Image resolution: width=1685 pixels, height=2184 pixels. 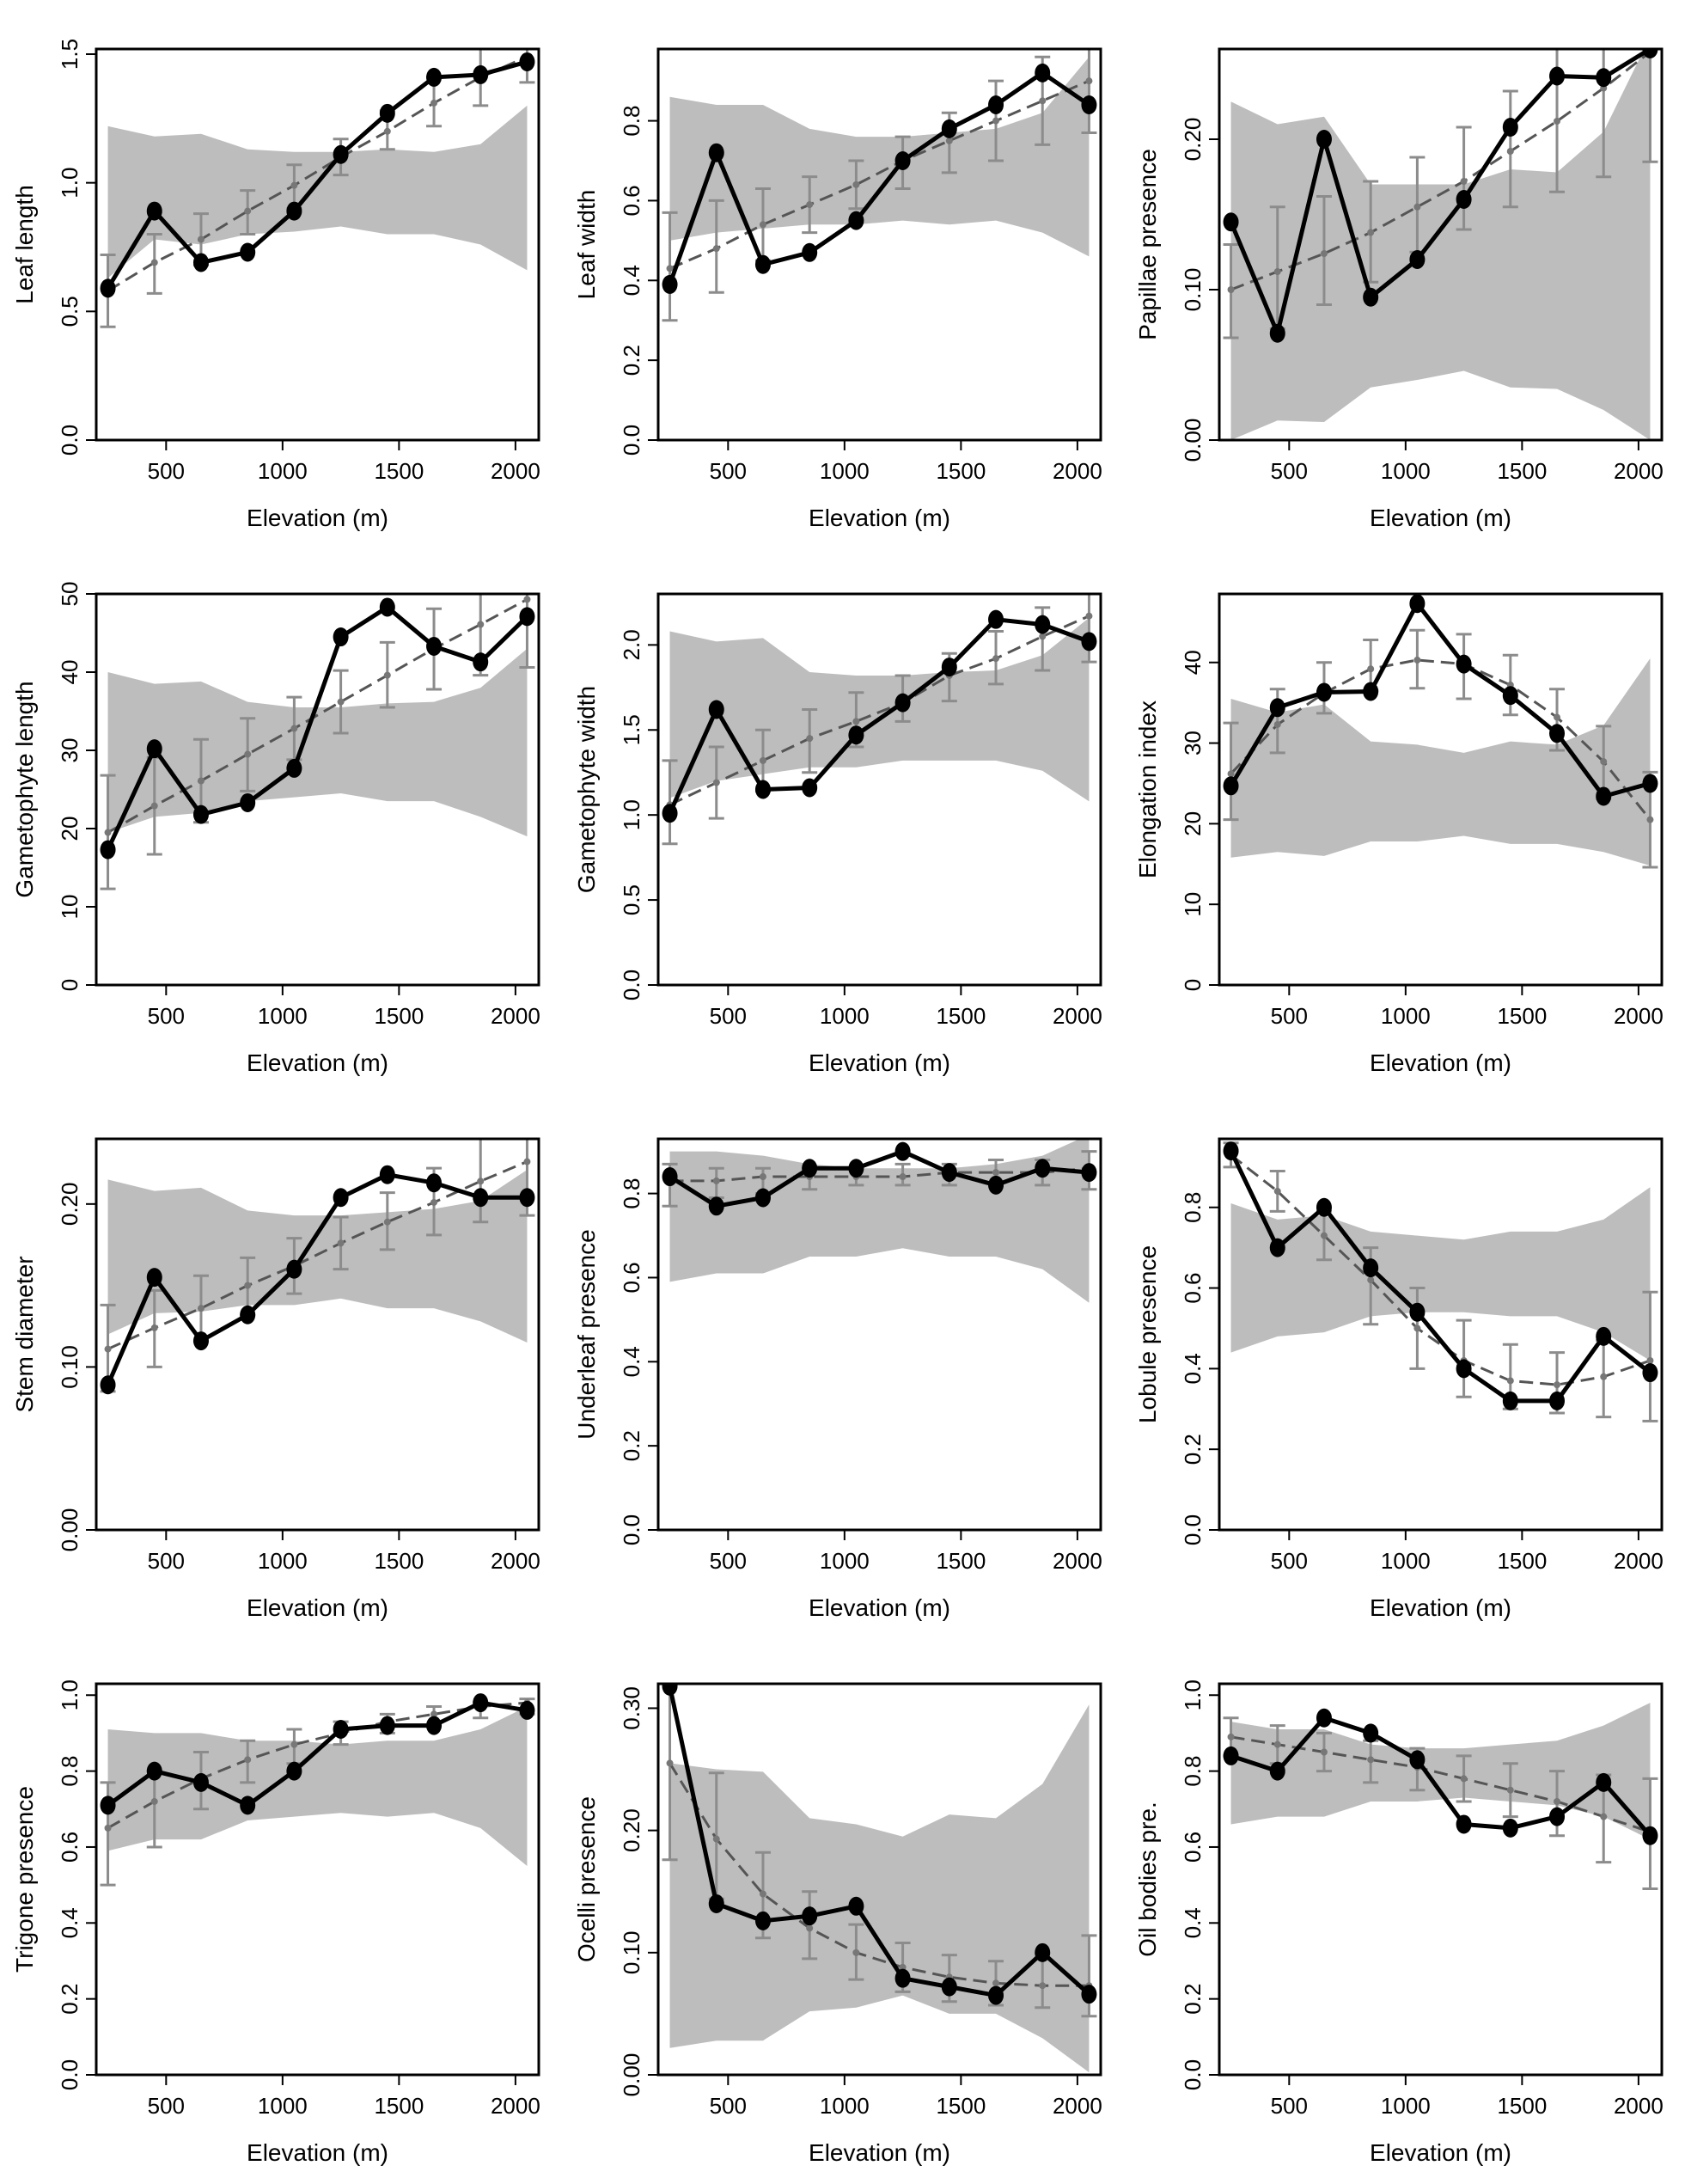 What do you see at coordinates (69, 1367) in the screenshot?
I see `y-tick-label: 0.10` at bounding box center [69, 1367].